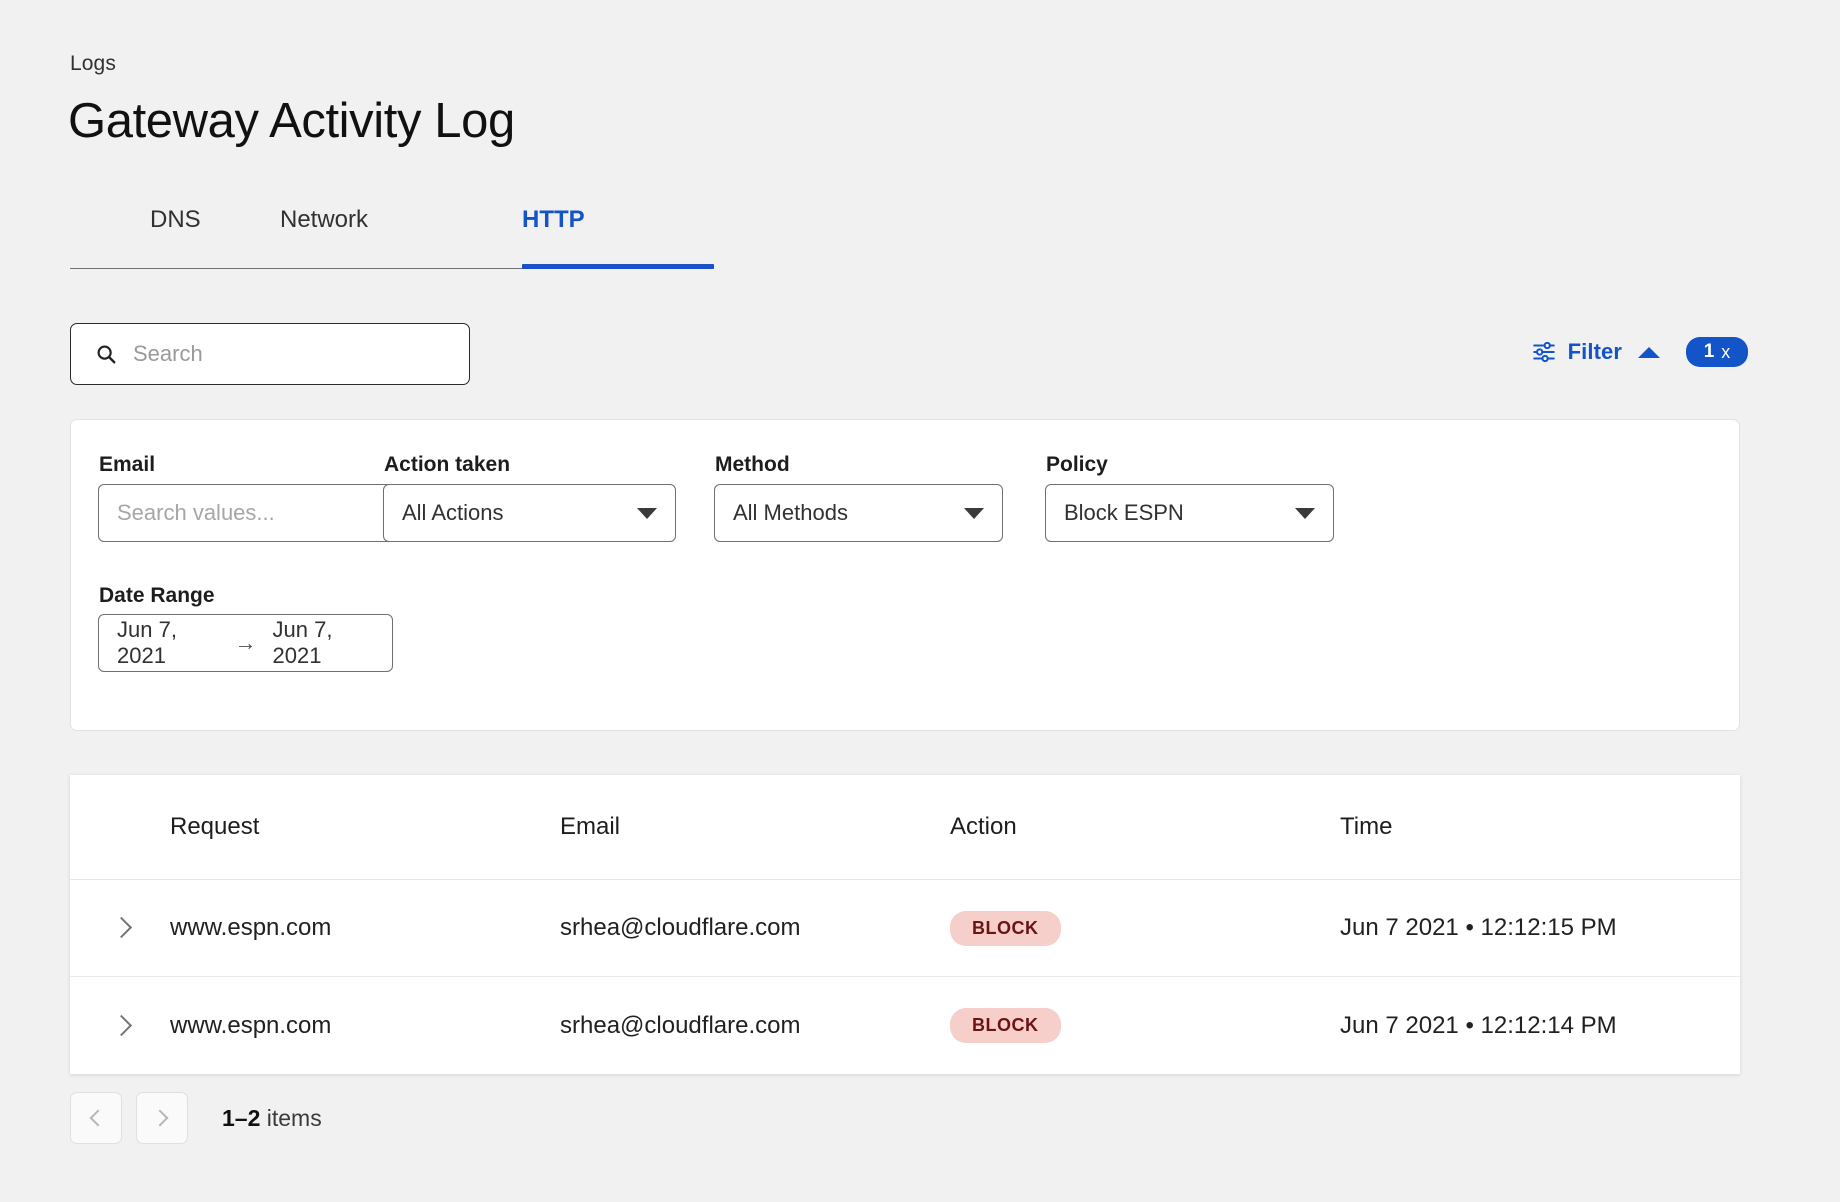 This screenshot has width=1840, height=1202. I want to click on date-range-field: Jun 7, 2021 → Jun 7, 2021, so click(245, 643).